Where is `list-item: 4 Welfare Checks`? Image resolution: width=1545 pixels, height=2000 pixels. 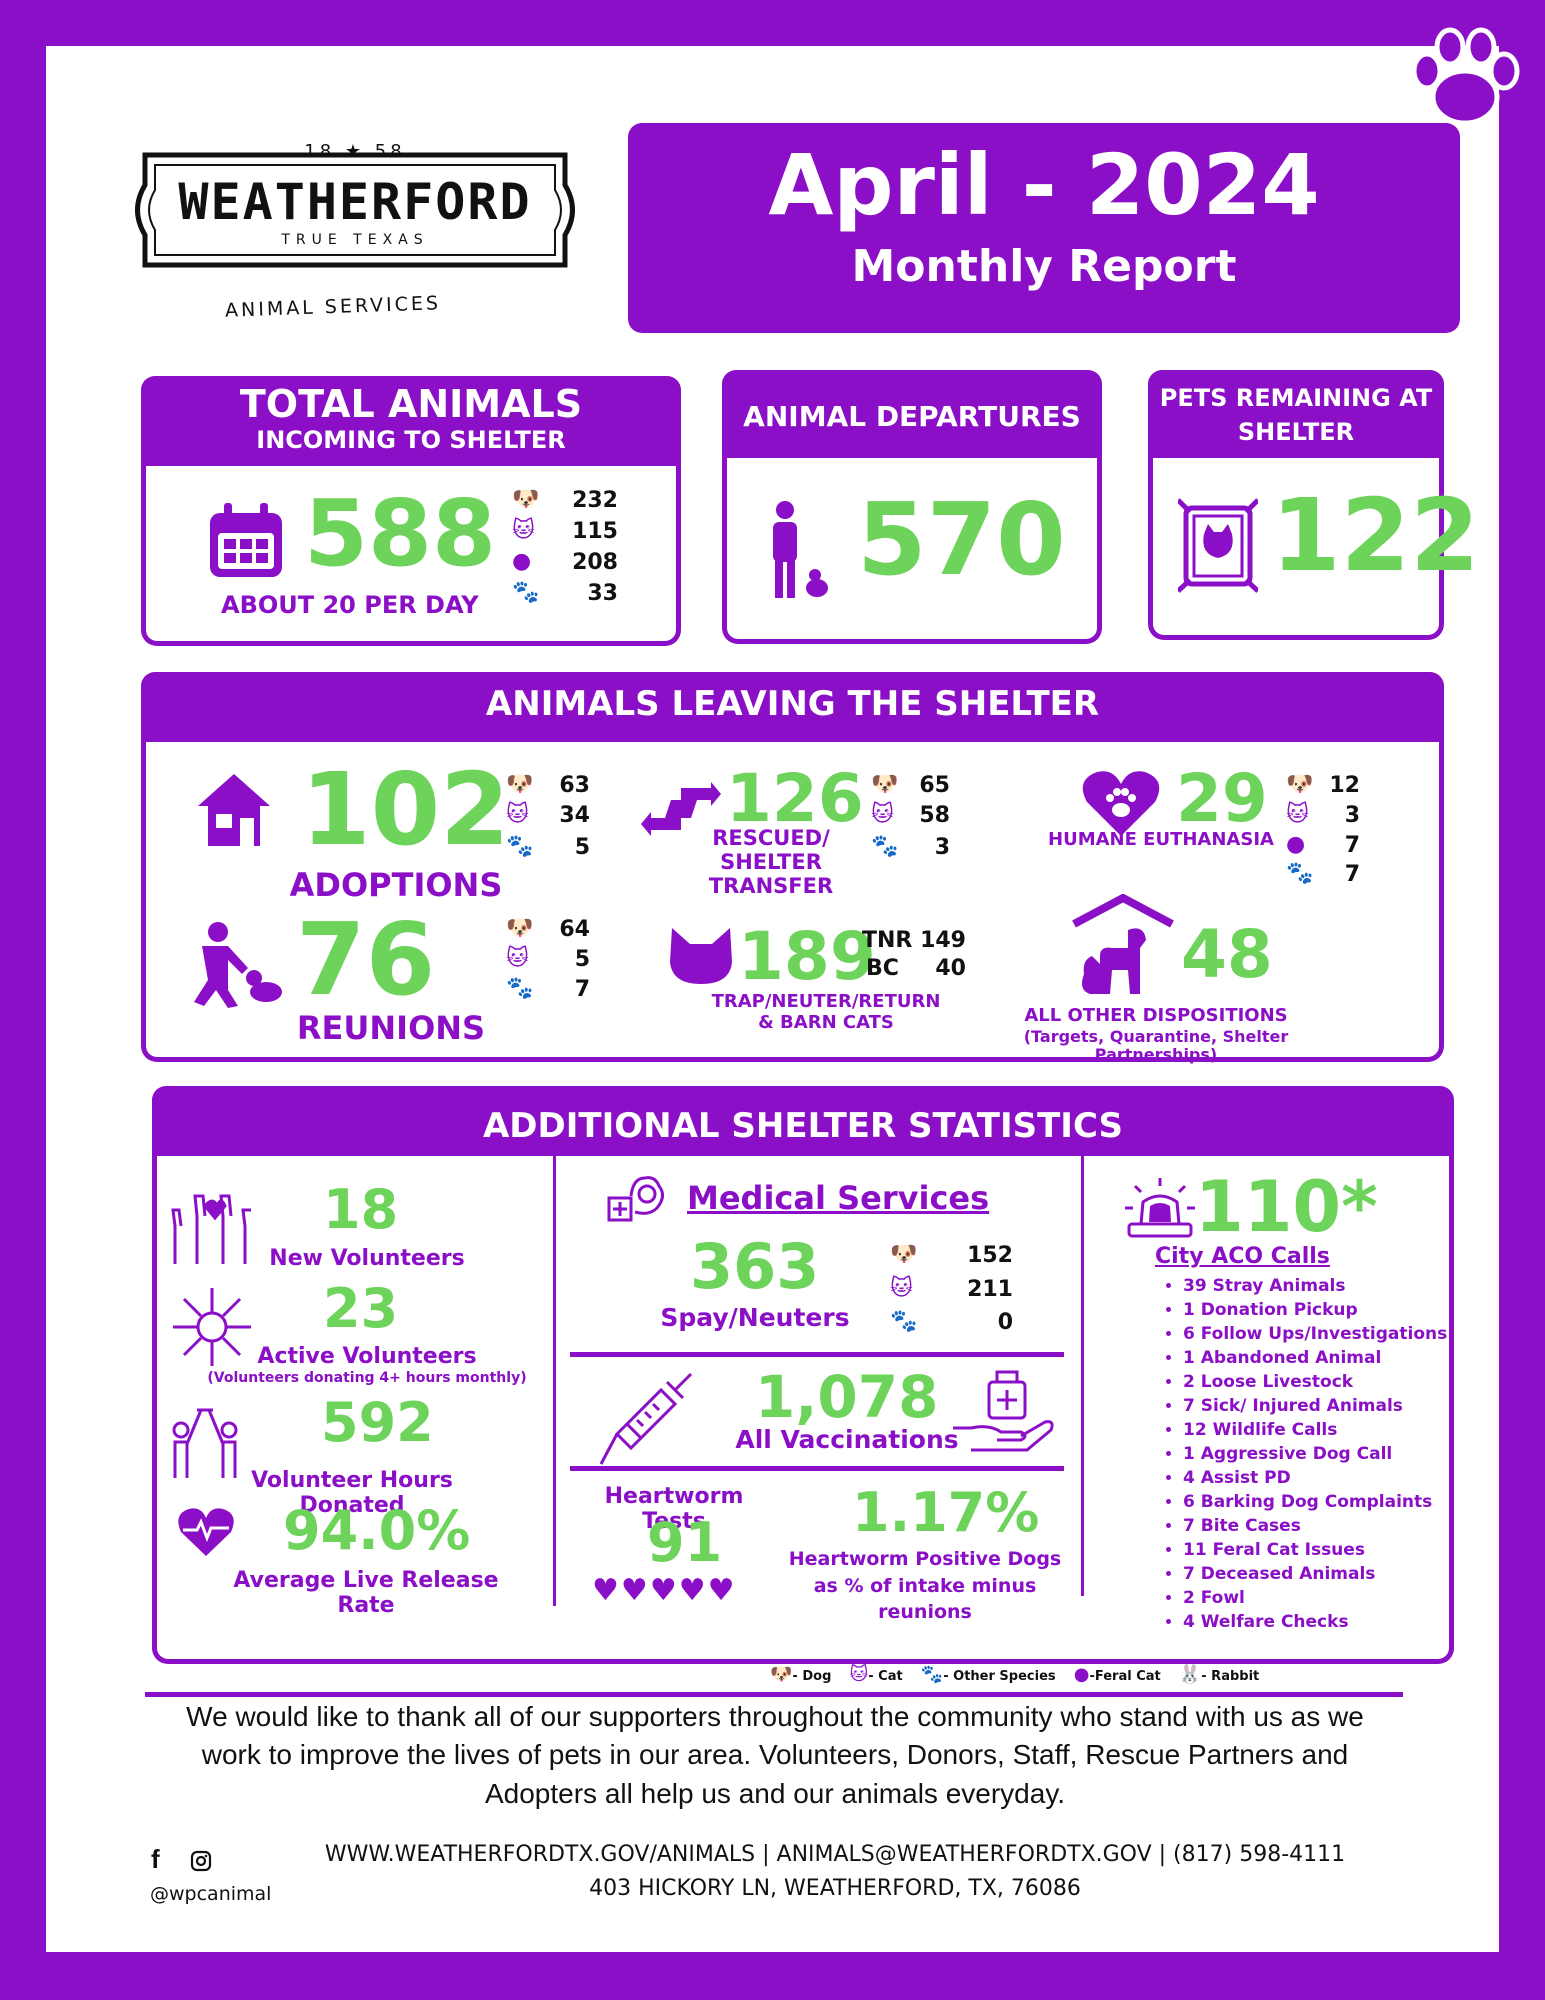
list-item: 4 Welfare Checks is located at coordinates (1333, 1622).